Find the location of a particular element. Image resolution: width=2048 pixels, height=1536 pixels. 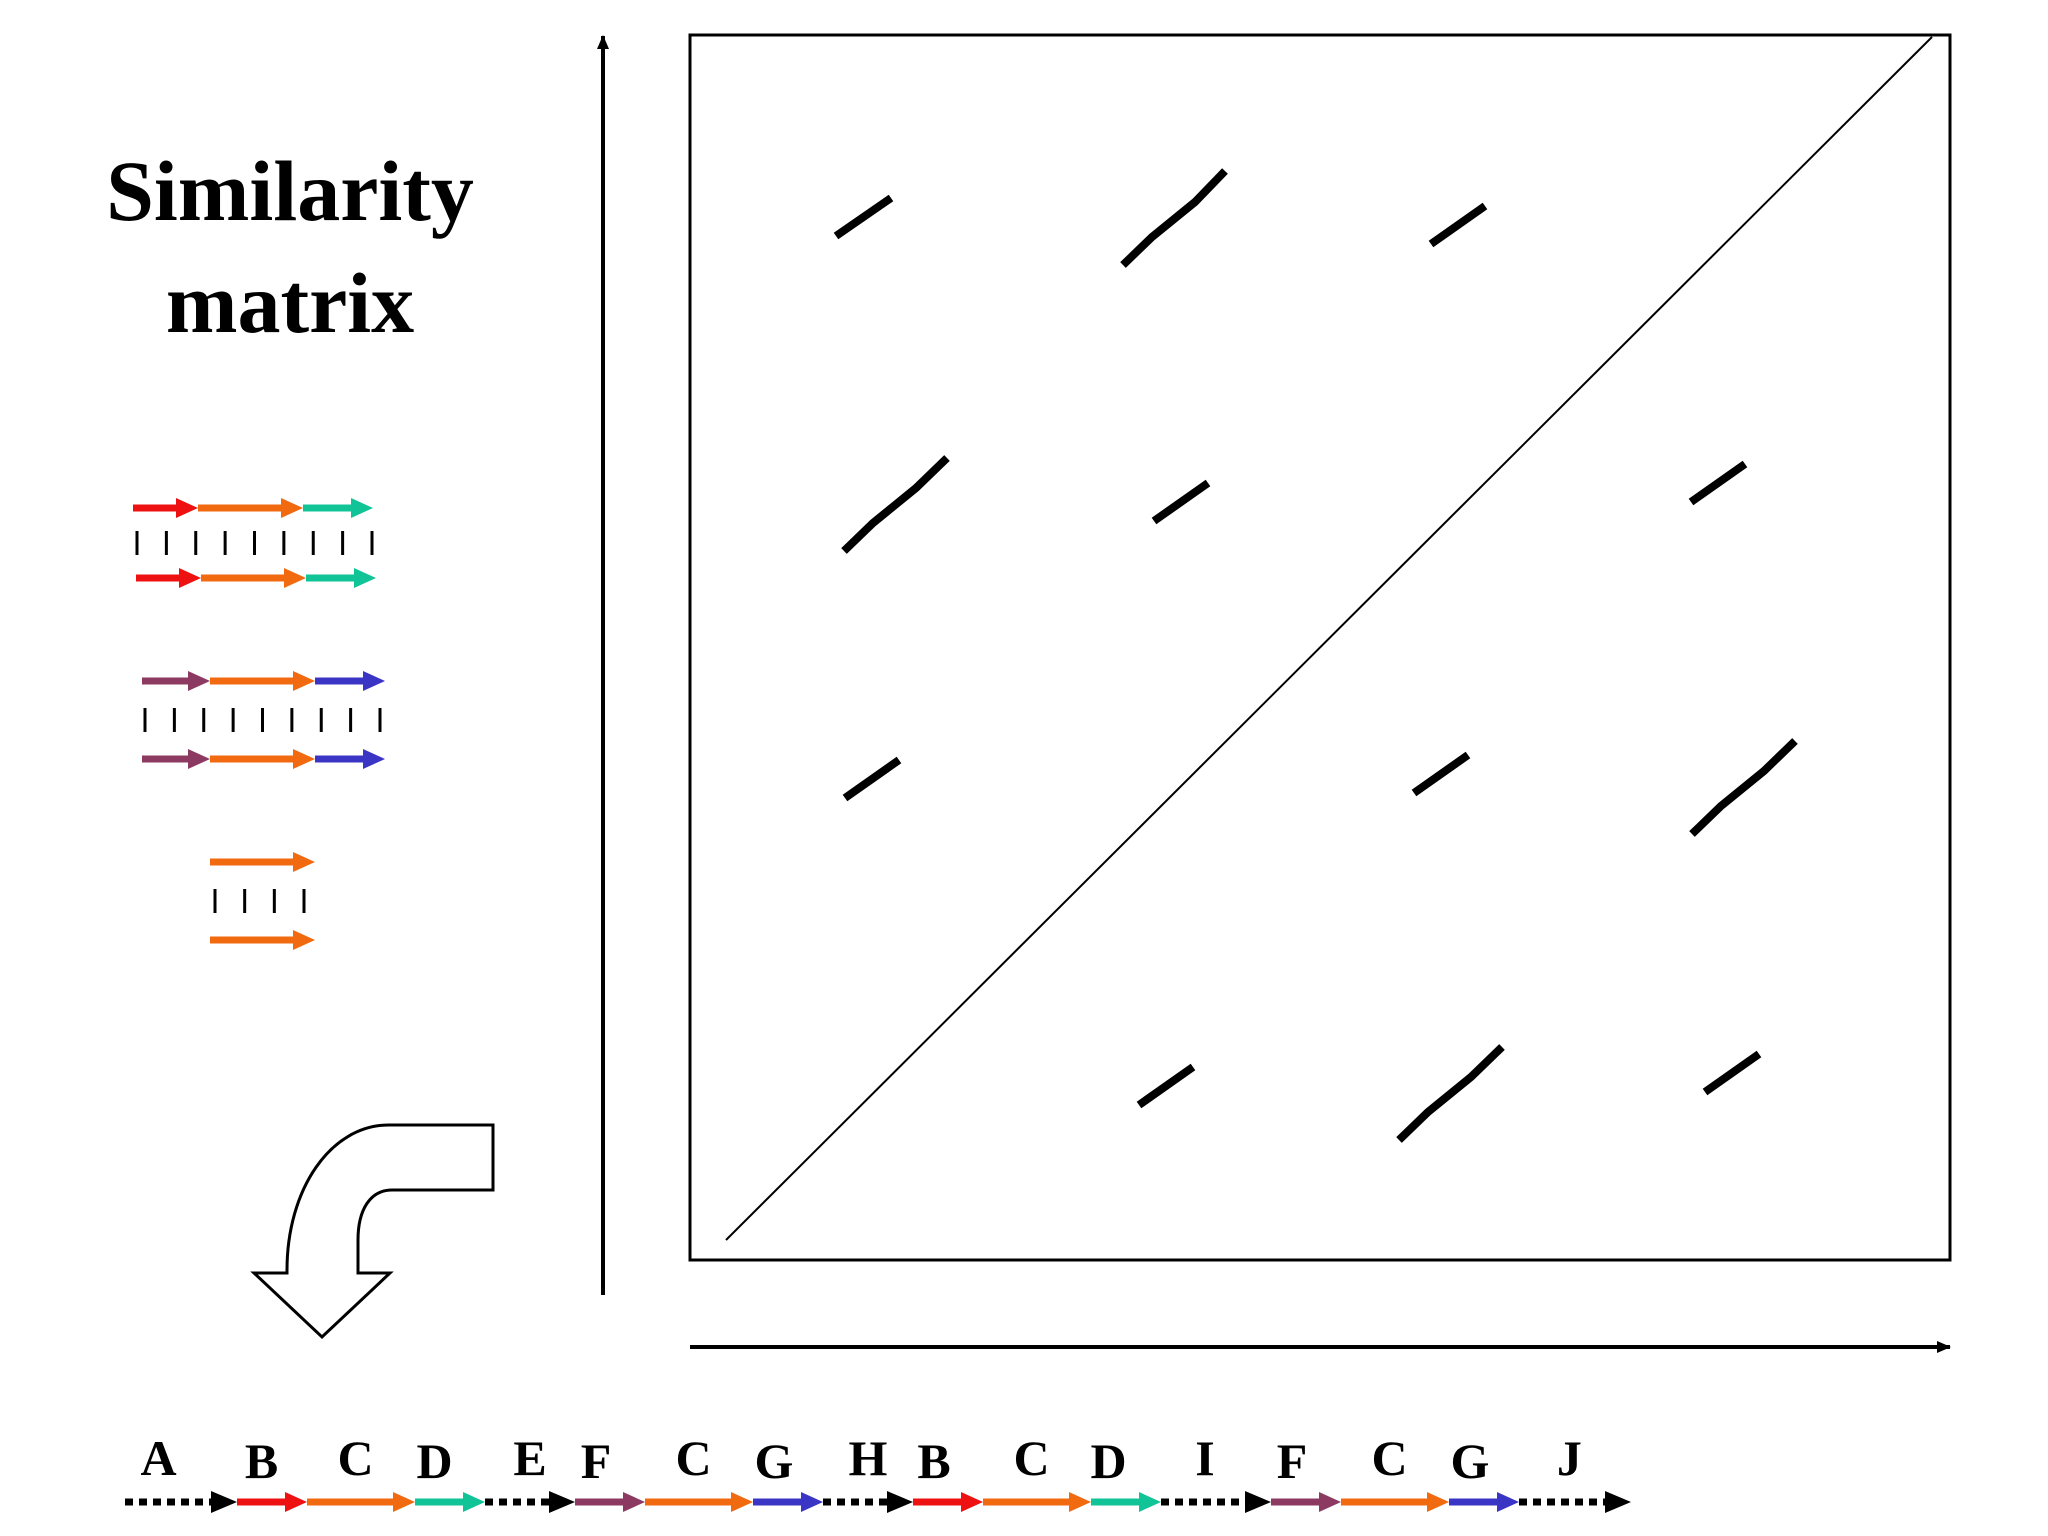

sequence-label: A is located at coordinates (159, 1458).